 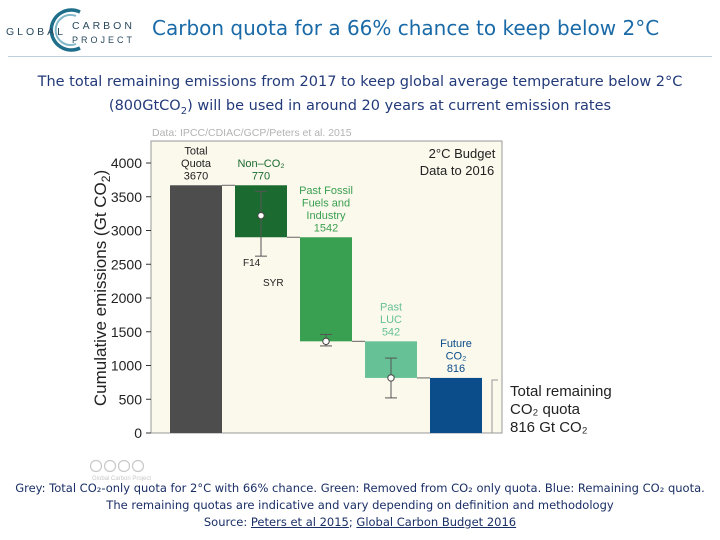 What do you see at coordinates (391, 332) in the screenshot?
I see `bar-label-past-luc-2: 542` at bounding box center [391, 332].